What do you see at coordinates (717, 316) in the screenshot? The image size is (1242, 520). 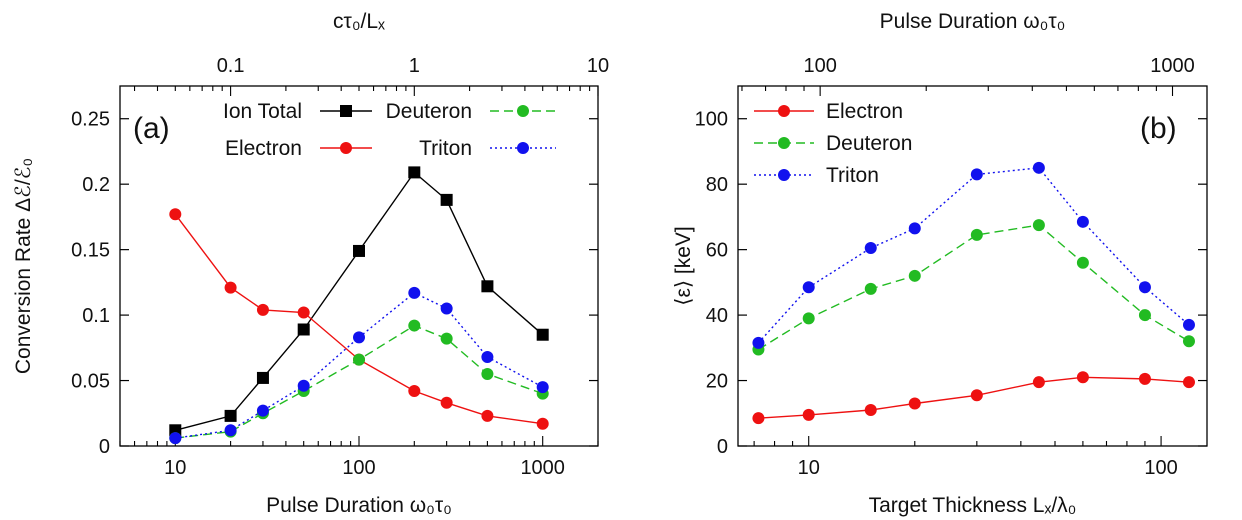 I see `y-tick-label: 40` at bounding box center [717, 316].